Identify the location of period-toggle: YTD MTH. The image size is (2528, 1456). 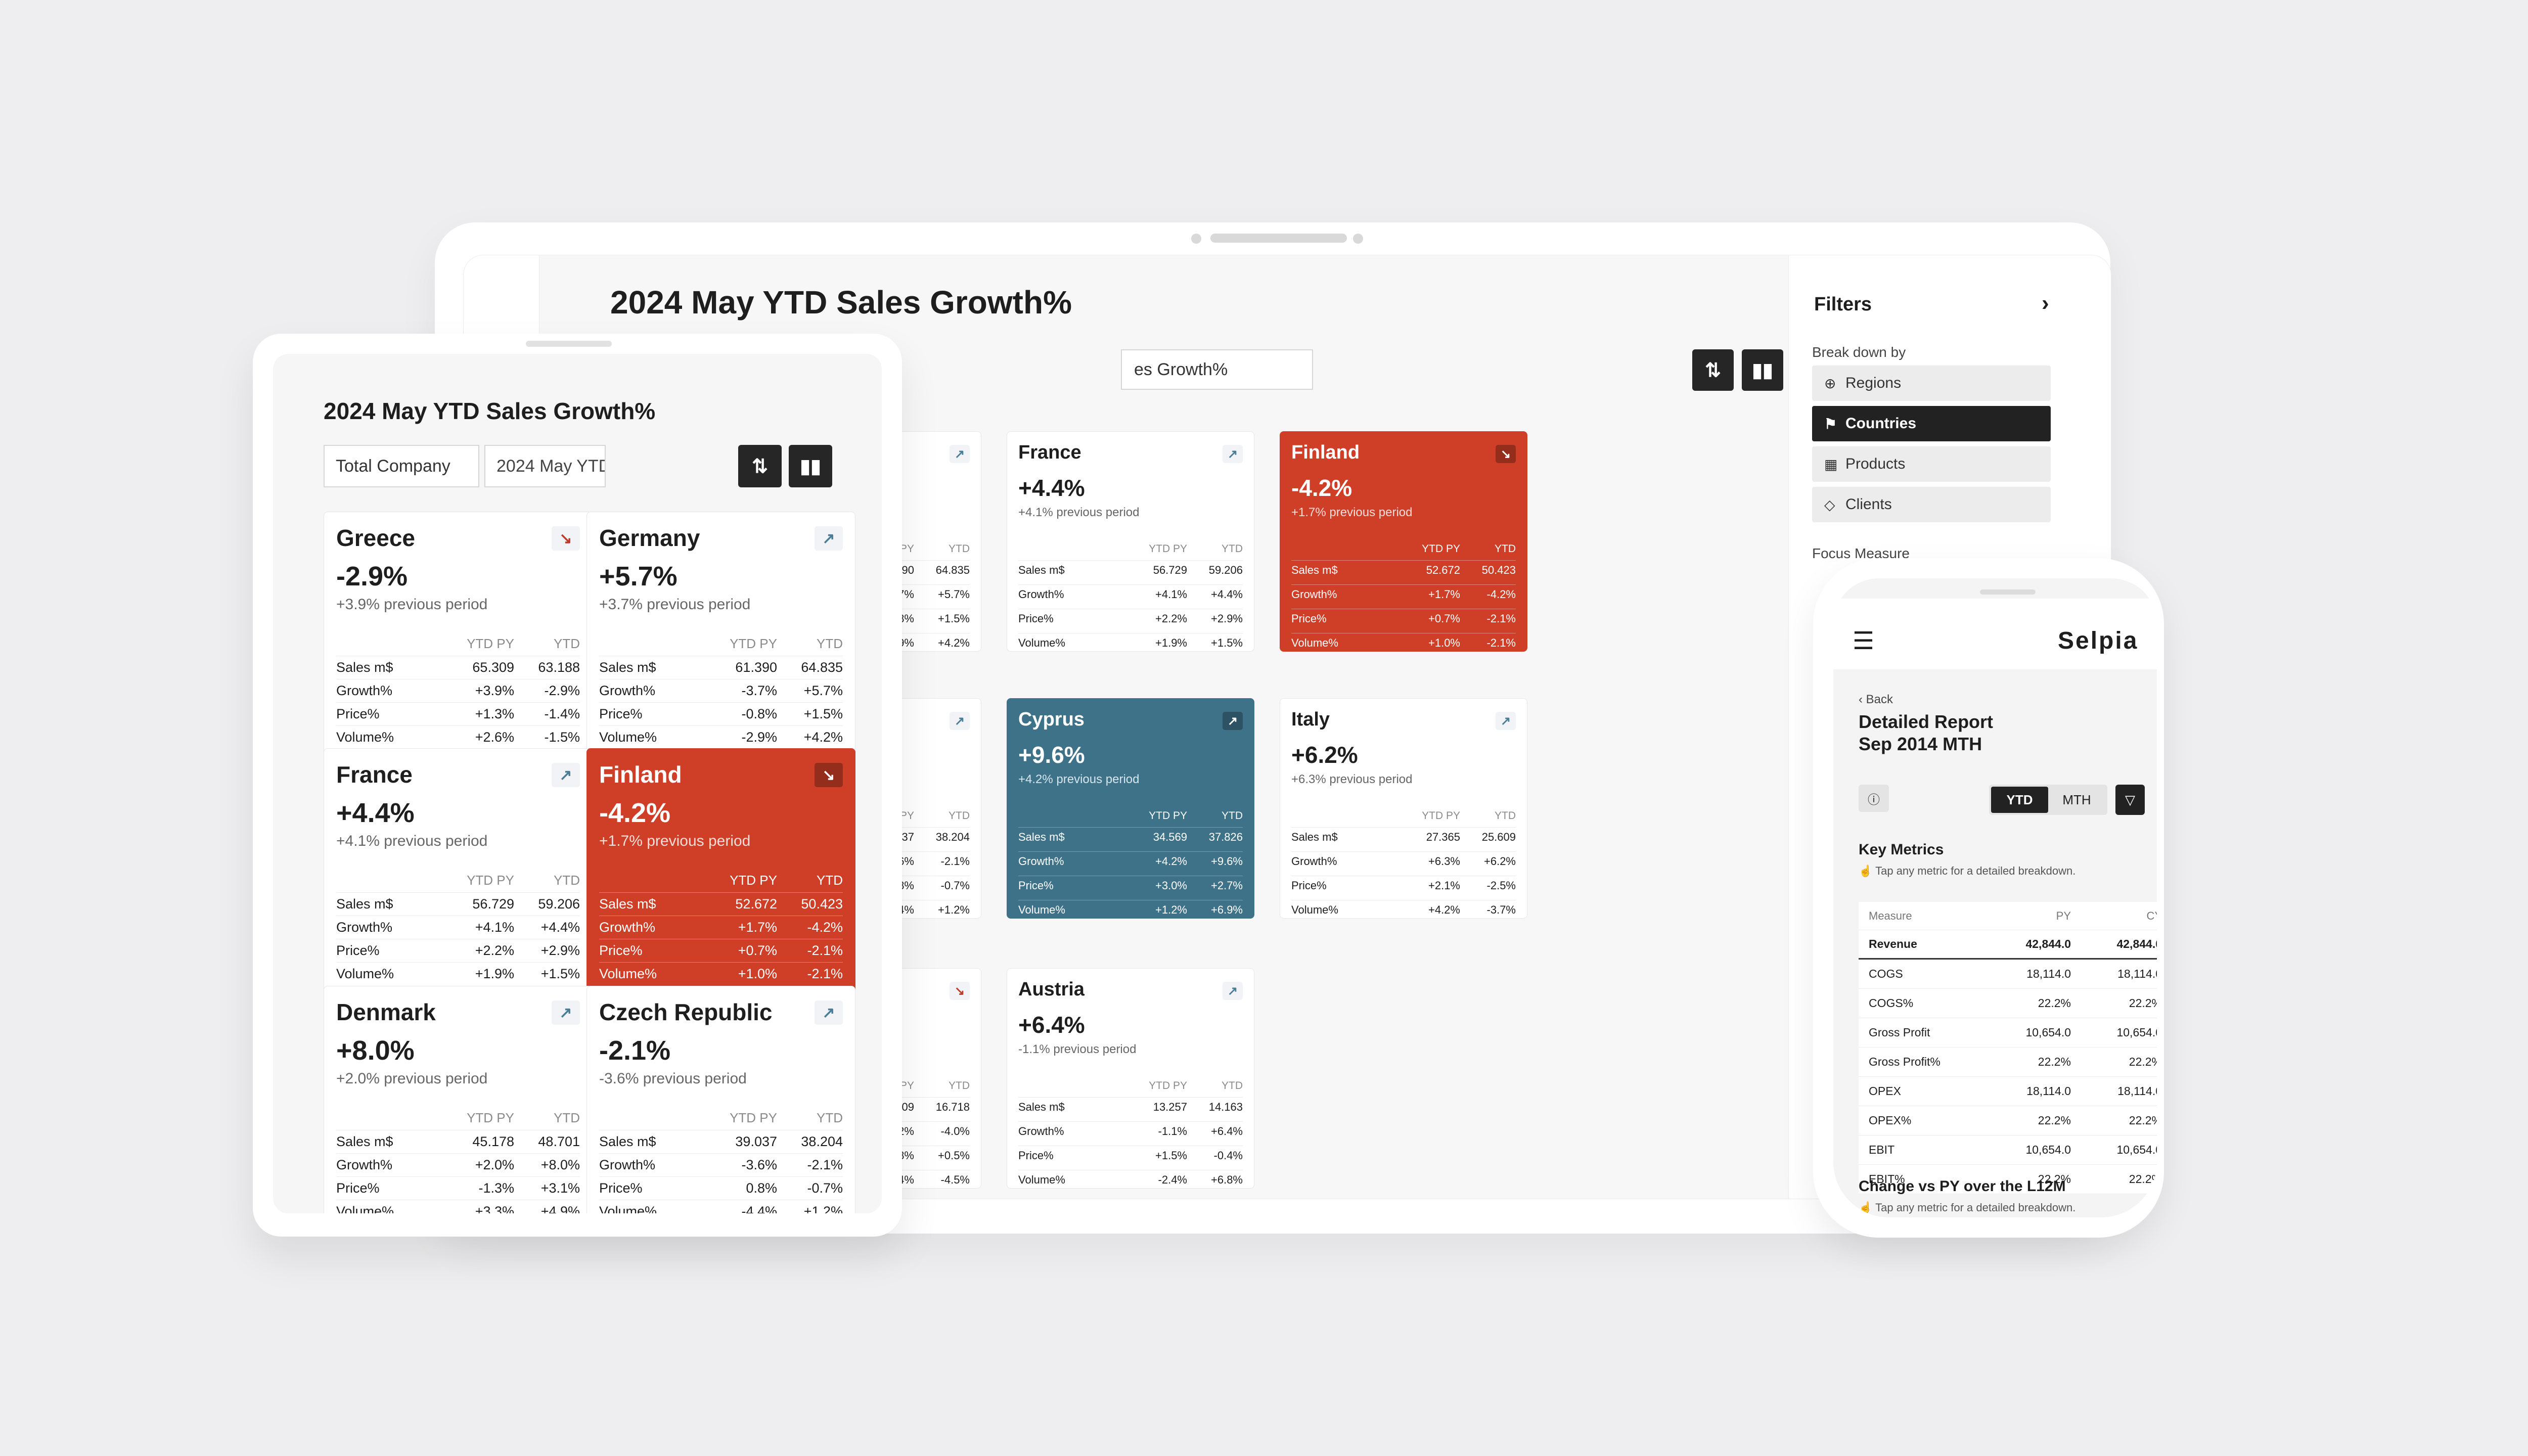
(2048, 800).